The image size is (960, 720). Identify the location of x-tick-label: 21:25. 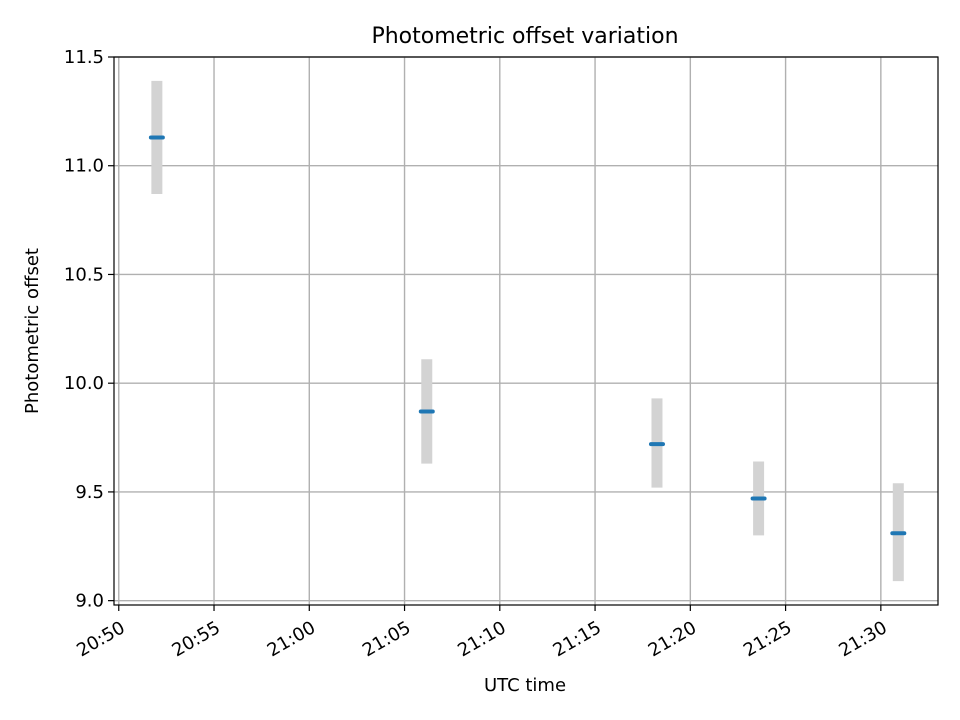
(767, 639).